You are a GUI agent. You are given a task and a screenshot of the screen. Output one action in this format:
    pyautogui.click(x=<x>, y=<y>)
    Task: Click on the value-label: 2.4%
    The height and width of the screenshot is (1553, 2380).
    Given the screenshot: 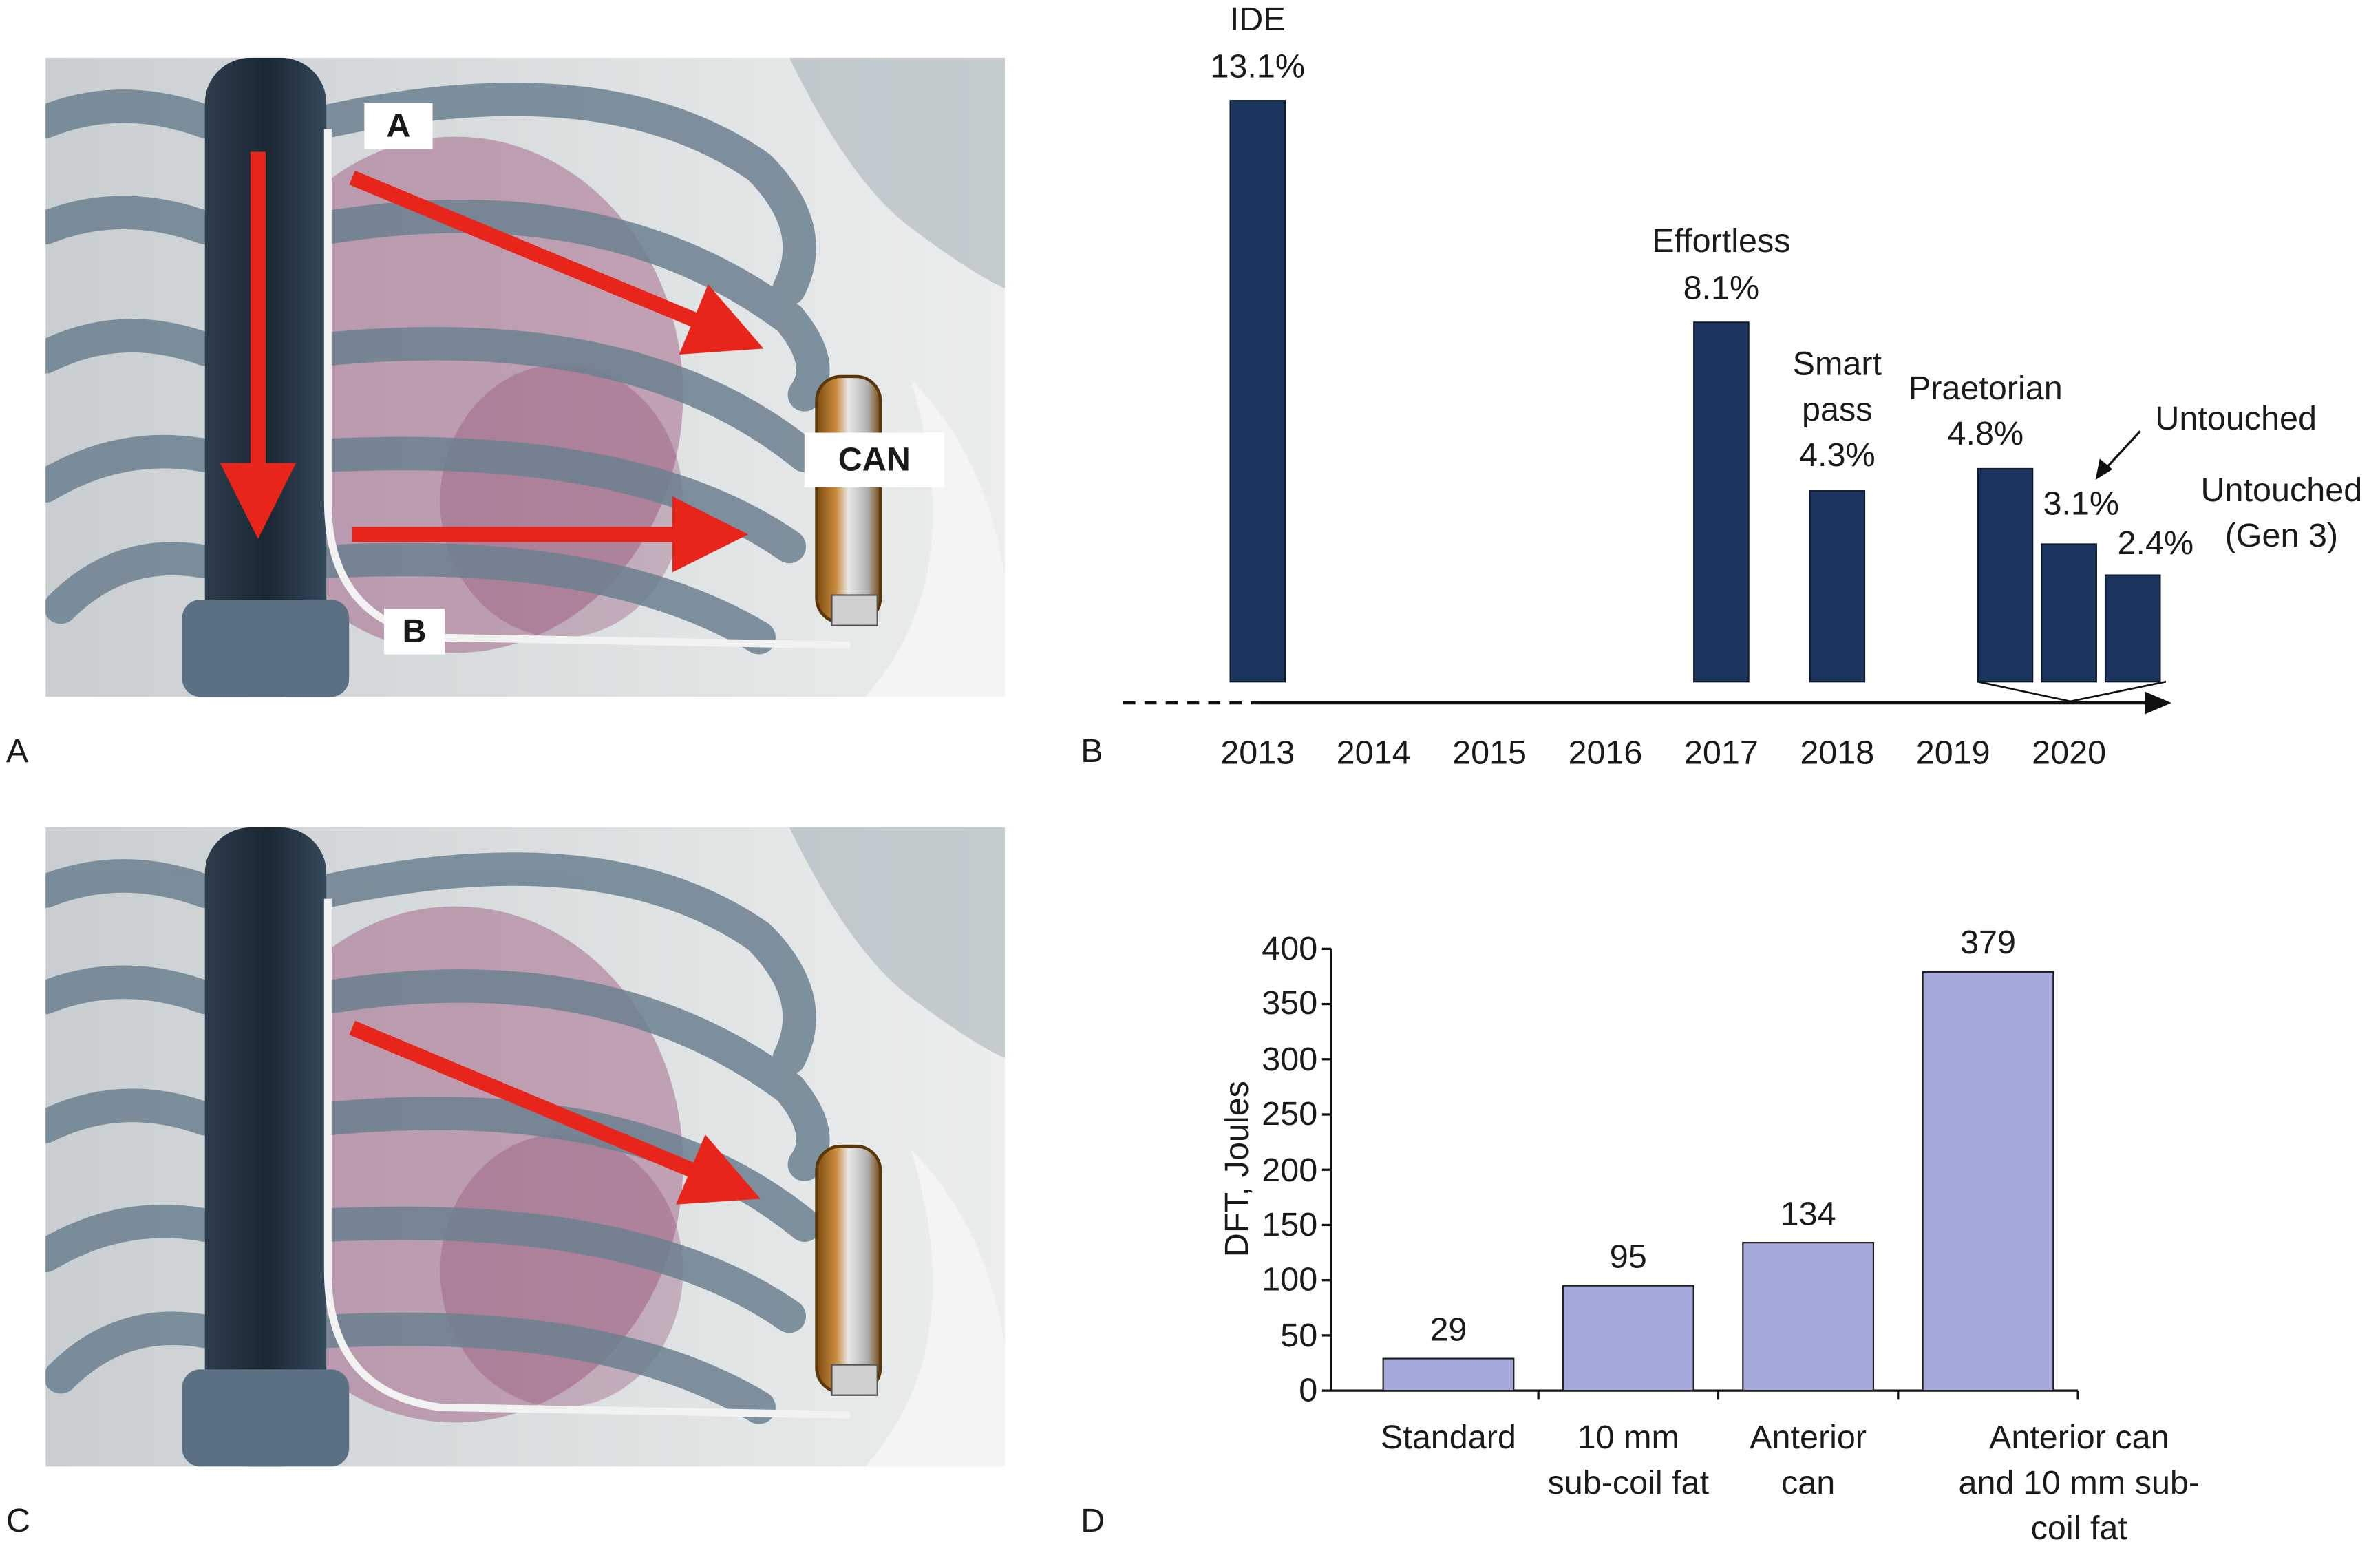 What is the action you would take?
    pyautogui.click(x=2155, y=542)
    